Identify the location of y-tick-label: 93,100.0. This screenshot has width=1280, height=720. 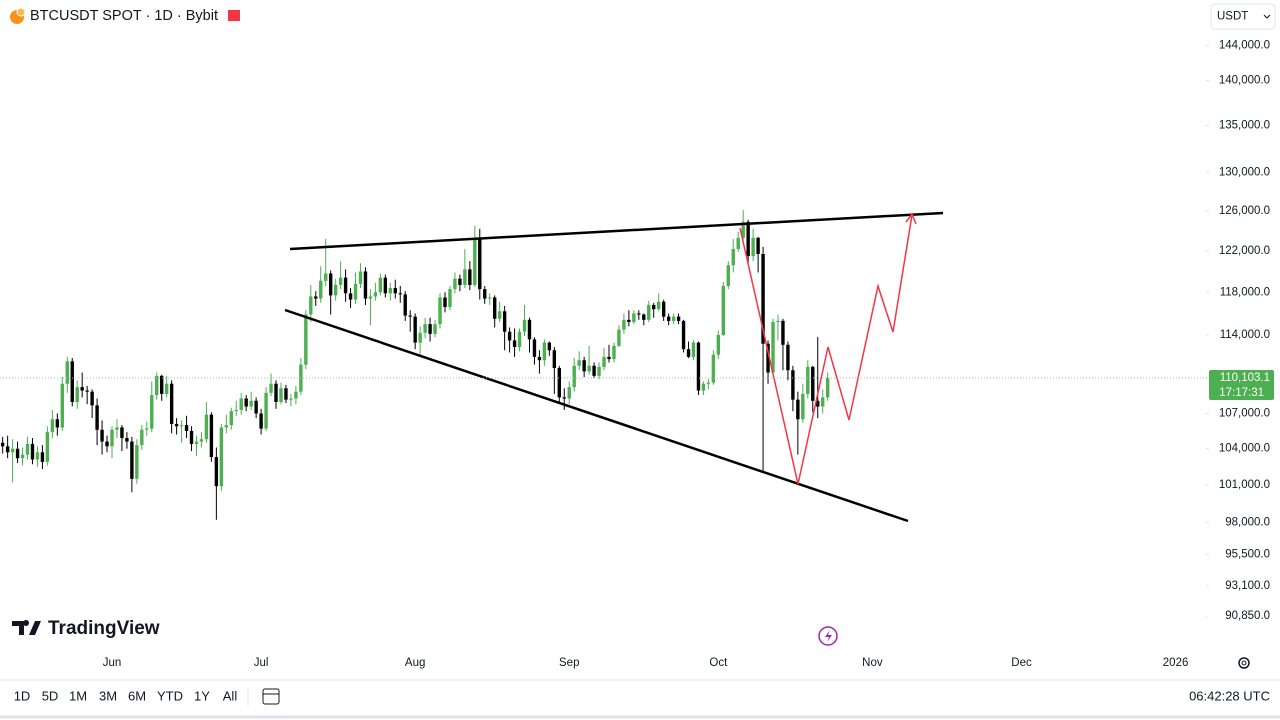
(1247, 586).